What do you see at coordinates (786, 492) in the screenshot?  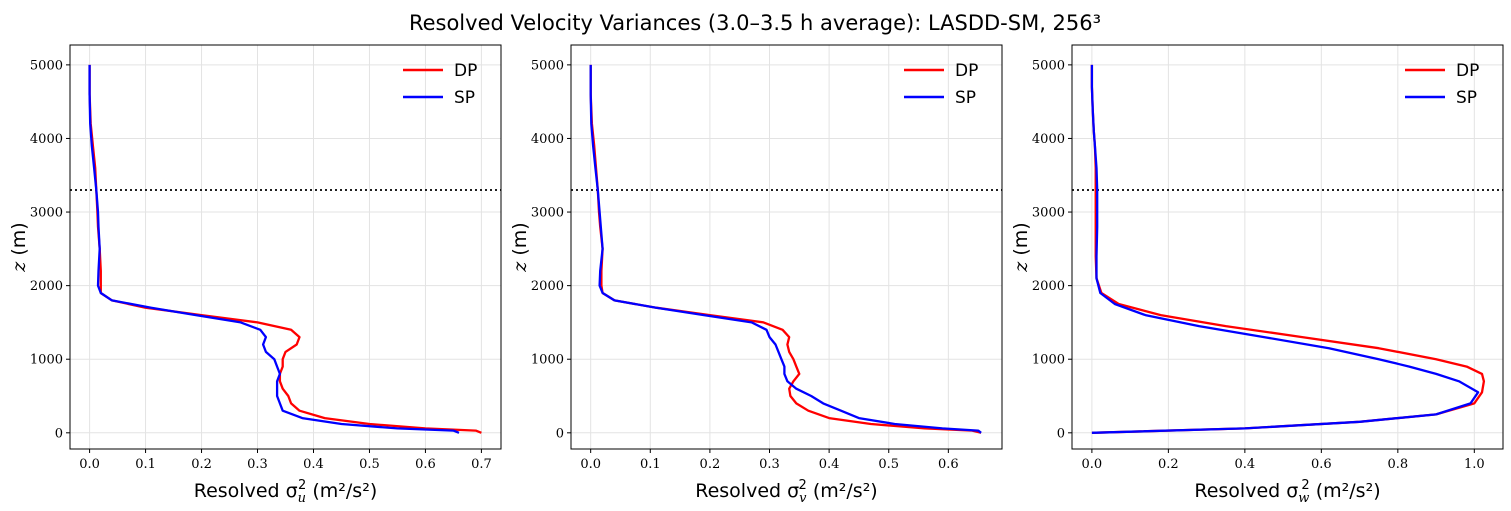 I see `x-axis-label: Resolved σv2 (m²/s²)` at bounding box center [786, 492].